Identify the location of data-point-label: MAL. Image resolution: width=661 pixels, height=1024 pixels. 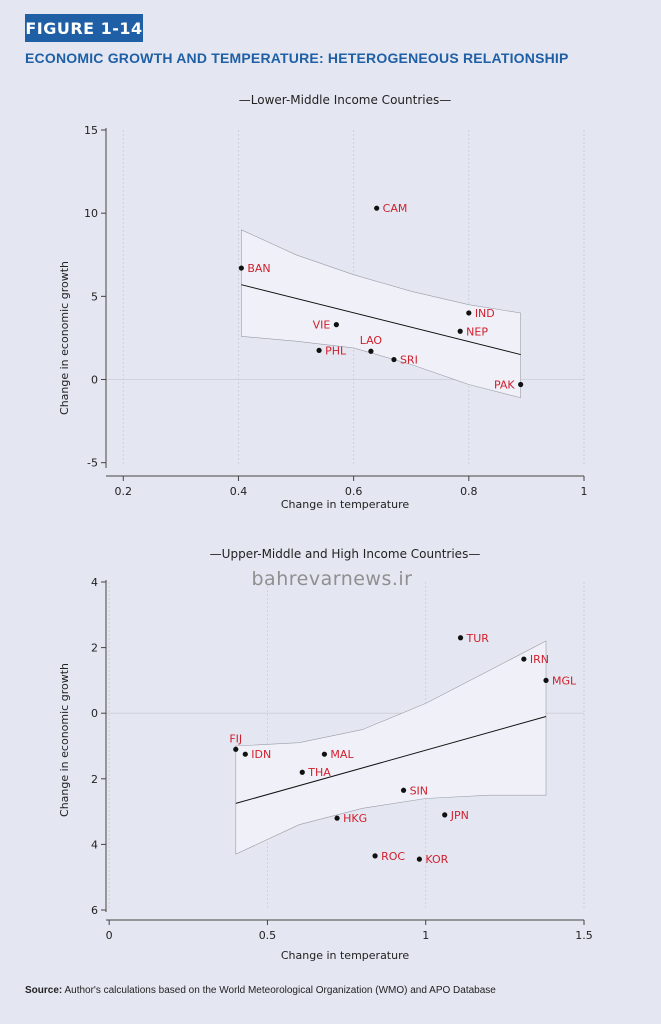
(342, 754).